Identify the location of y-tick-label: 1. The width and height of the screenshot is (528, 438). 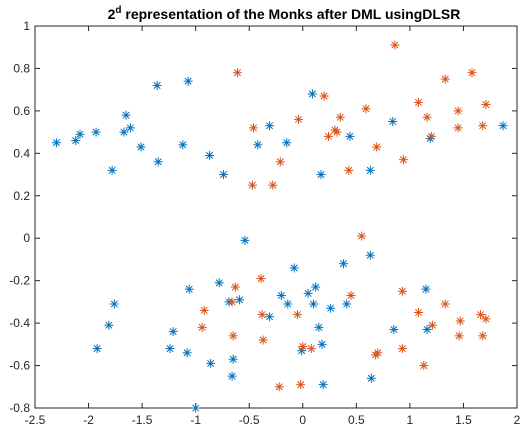
(26, 26).